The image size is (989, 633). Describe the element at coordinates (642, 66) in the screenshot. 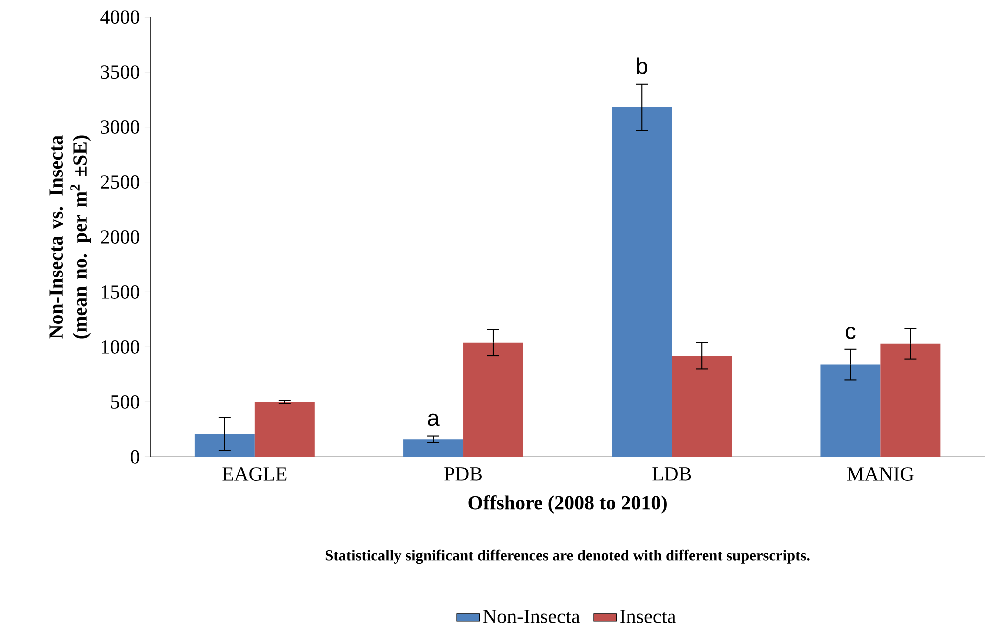

I see `annotation: b` at that location.